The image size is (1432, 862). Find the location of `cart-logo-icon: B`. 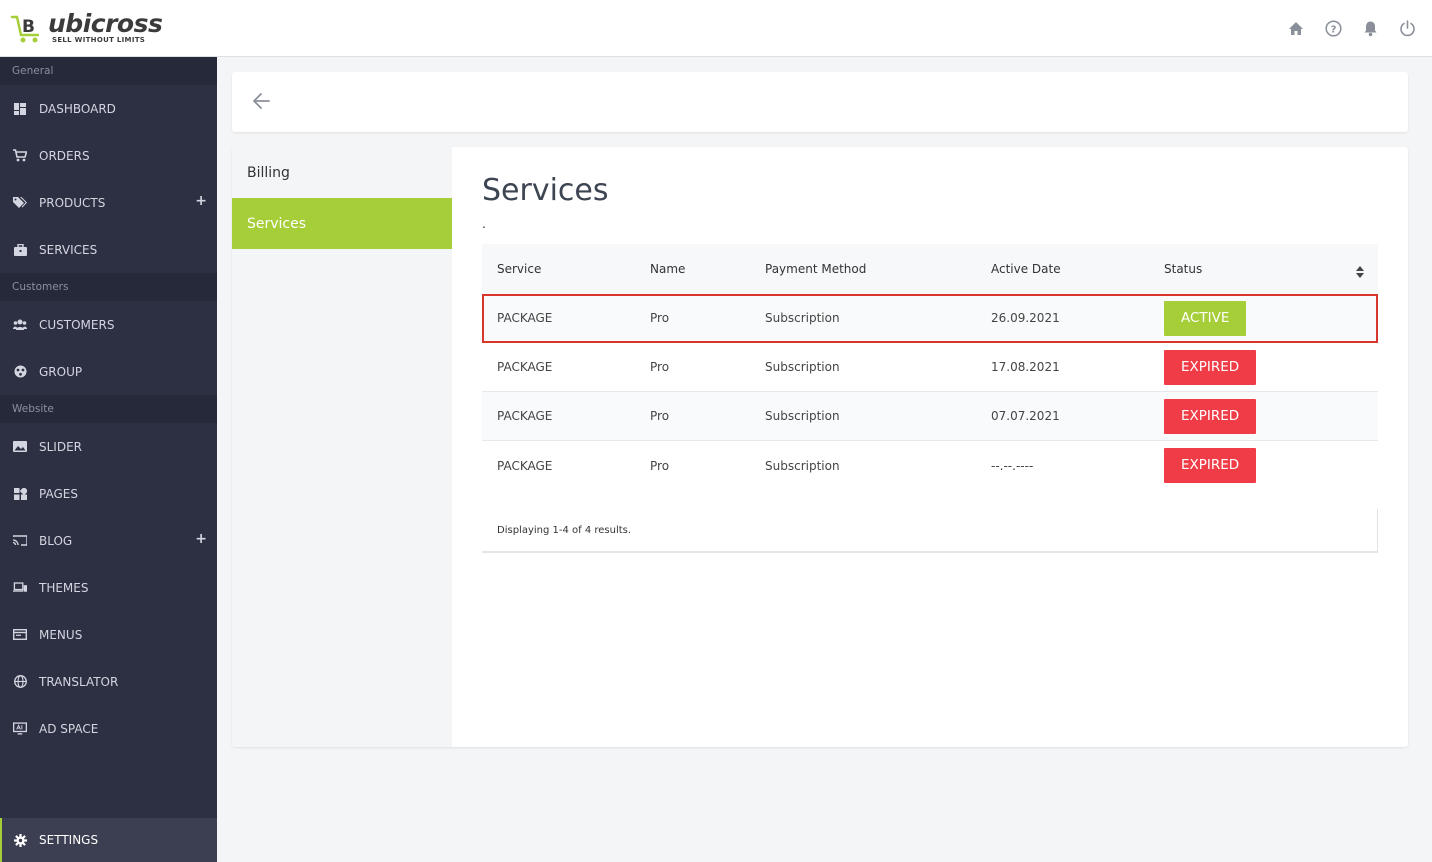

cart-logo-icon: B is located at coordinates (28, 28).